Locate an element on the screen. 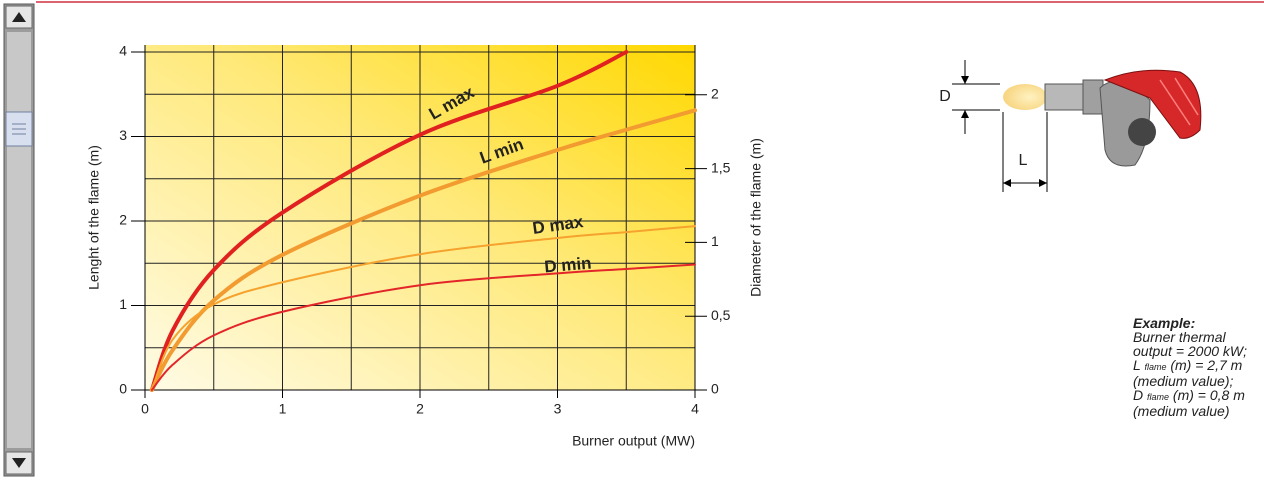 This screenshot has height=480, width=1264. symbol: D is located at coordinates (1138, 395).